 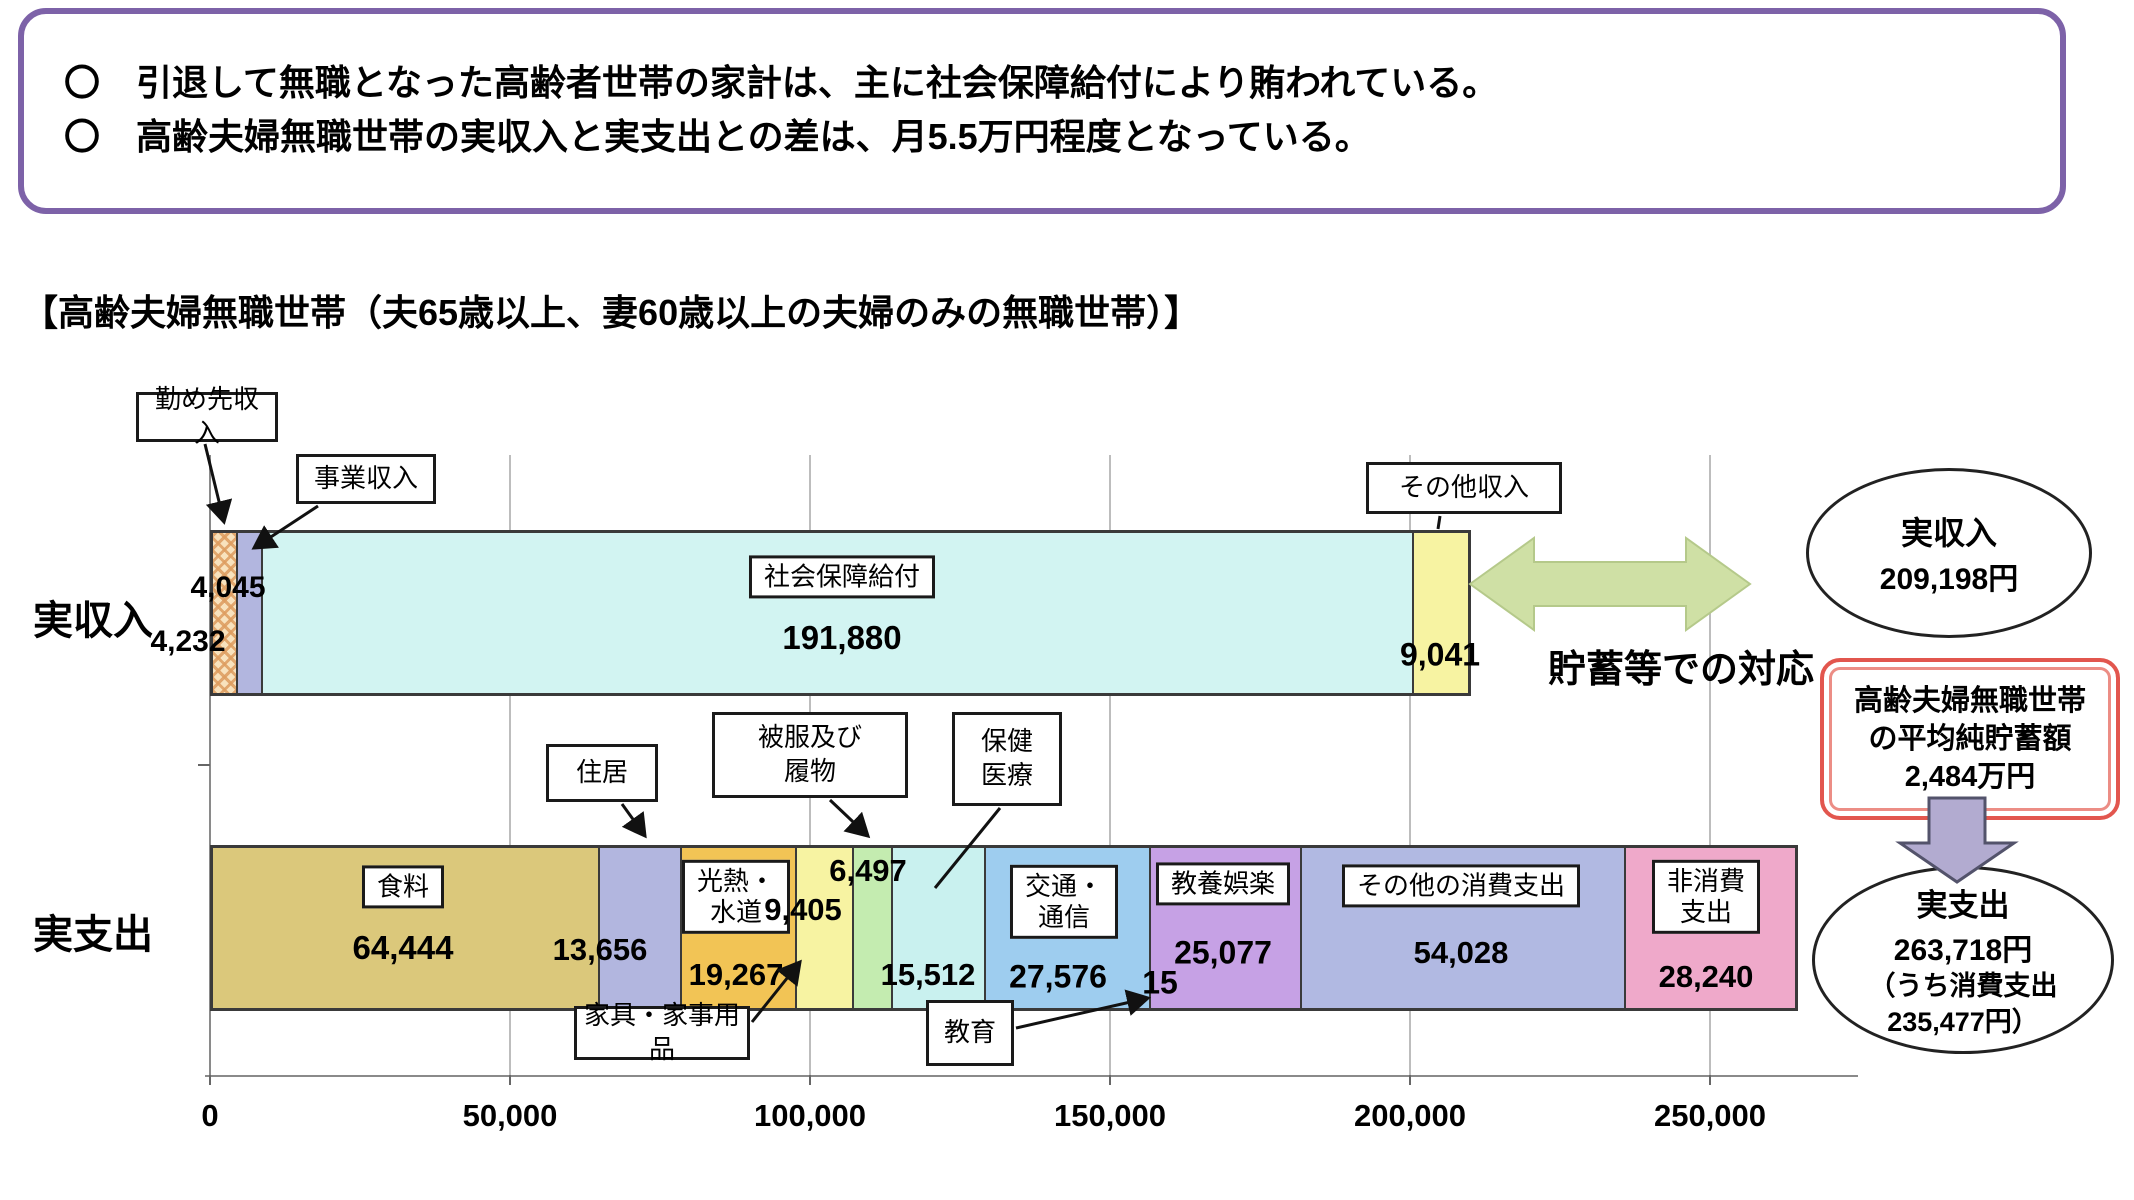 What do you see at coordinates (366, 479) in the screenshot?
I see `callout-business-income: 事業収入` at bounding box center [366, 479].